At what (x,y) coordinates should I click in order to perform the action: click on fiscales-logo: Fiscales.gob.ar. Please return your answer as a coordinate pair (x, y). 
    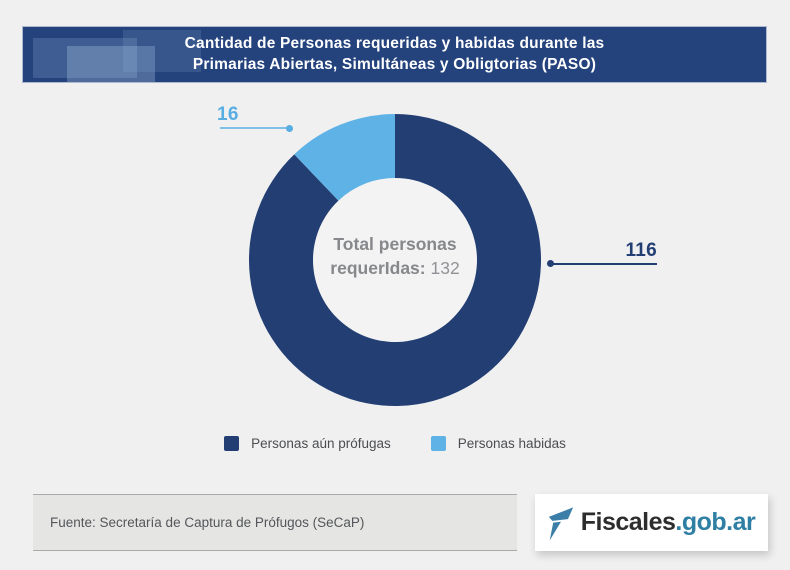
    Looking at the image, I should click on (651, 522).